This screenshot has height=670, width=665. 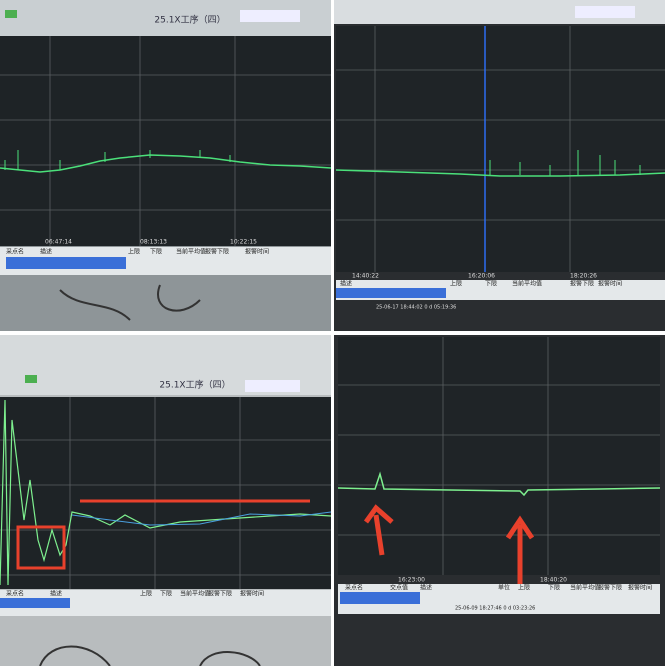 What do you see at coordinates (365, 276) in the screenshot?
I see `time-label: 14:40:22` at bounding box center [365, 276].